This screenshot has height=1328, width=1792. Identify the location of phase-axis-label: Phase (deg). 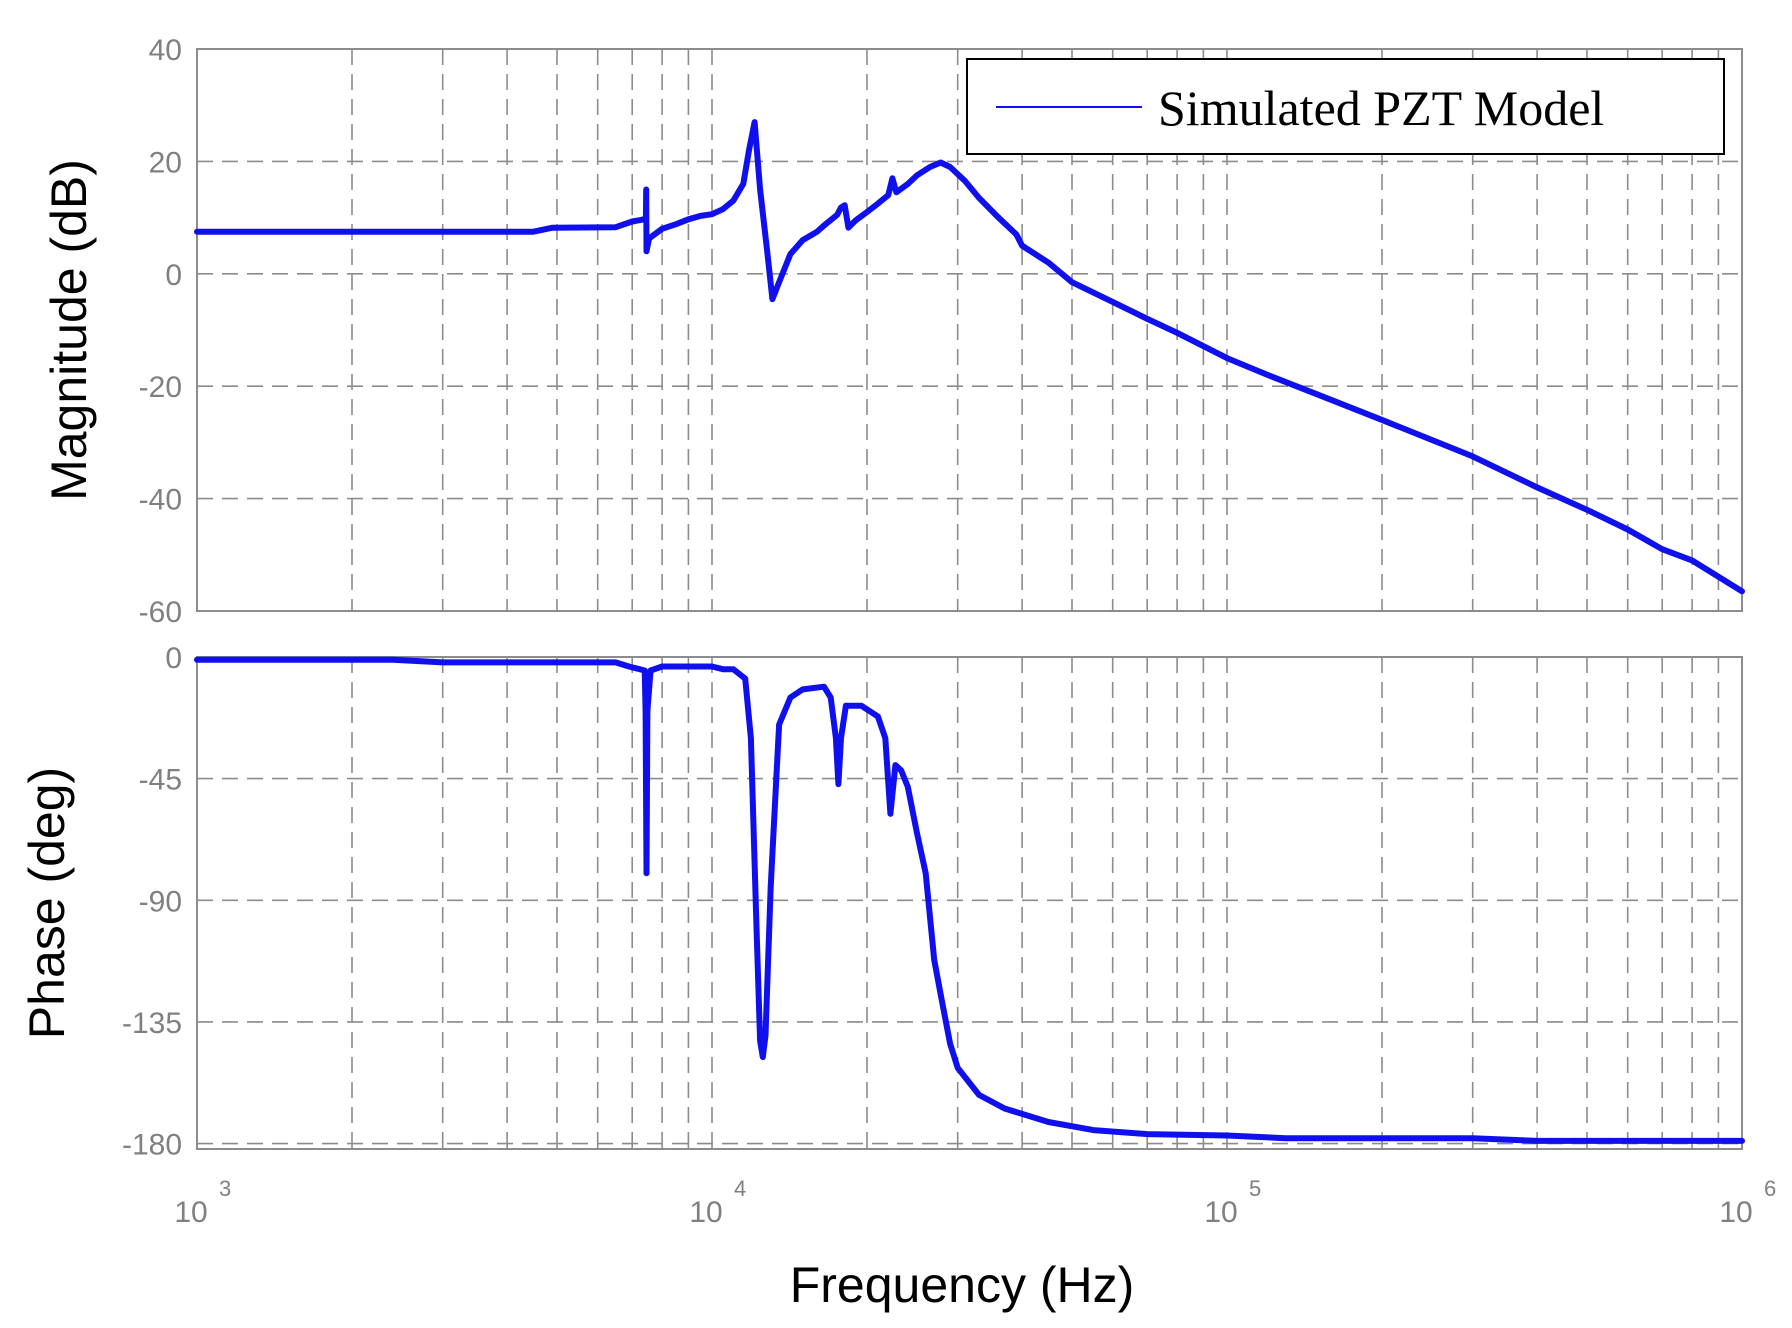
(47, 903).